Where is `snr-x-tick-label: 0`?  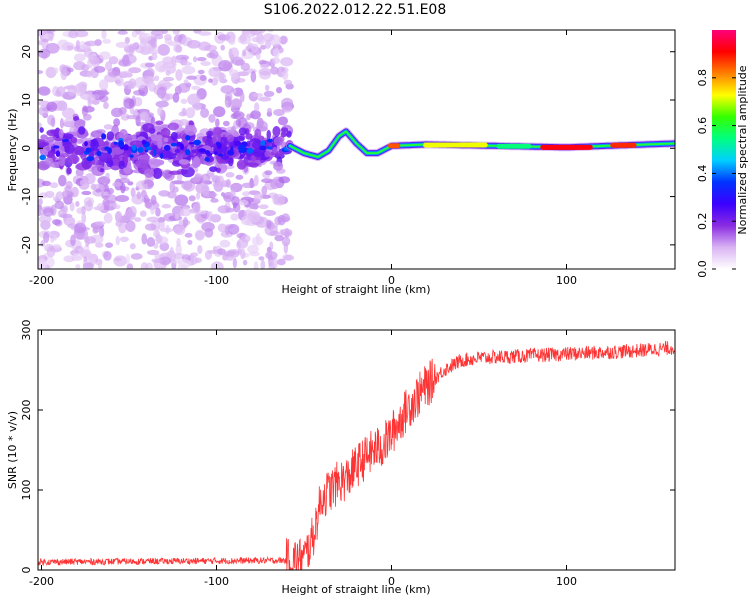 snr-x-tick-label: 0 is located at coordinates (391, 581).